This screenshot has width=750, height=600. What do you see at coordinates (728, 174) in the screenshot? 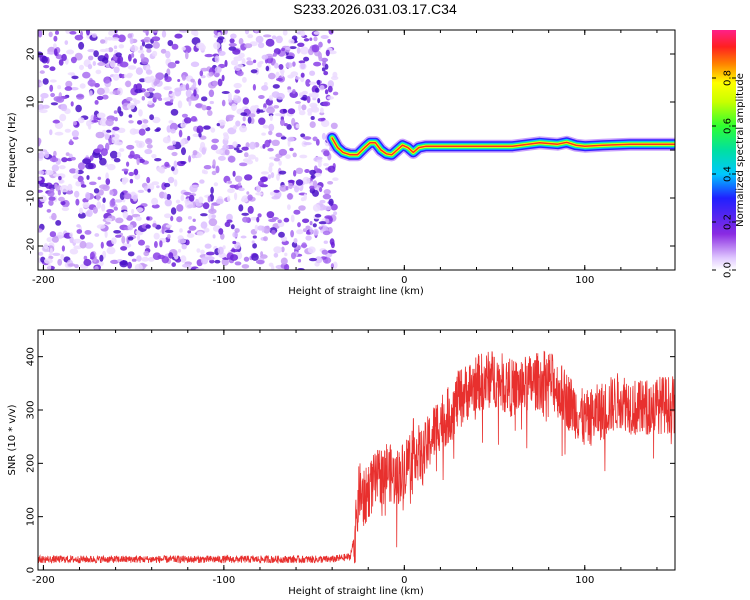
I see `colorbar-tick-label: 0.4` at bounding box center [728, 174].